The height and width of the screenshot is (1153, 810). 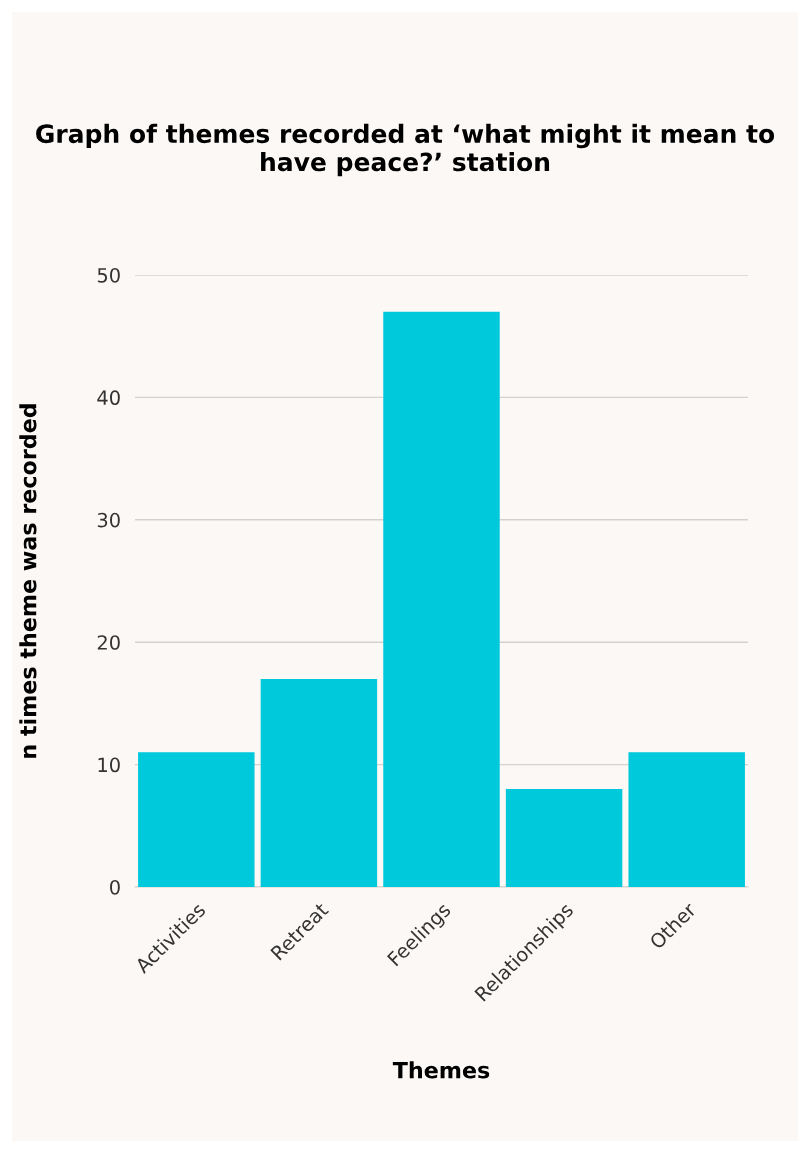 I want to click on x-axis-title: Themes, so click(x=441, y=1070).